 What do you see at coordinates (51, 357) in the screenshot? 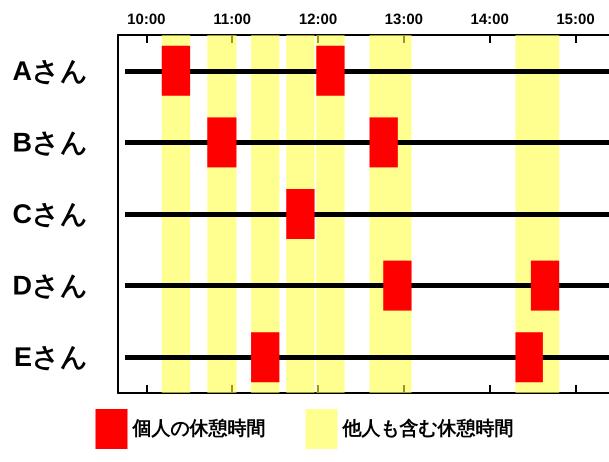
I see `y-tick-label: Eさん` at bounding box center [51, 357].